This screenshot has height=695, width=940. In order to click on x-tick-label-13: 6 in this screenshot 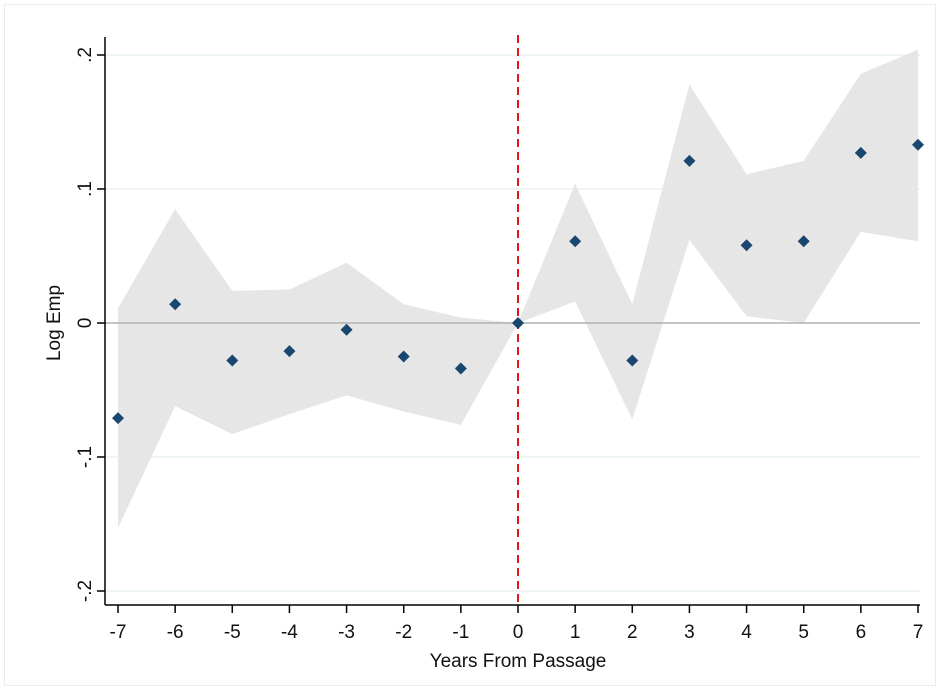, I will do `click(861, 632)`.